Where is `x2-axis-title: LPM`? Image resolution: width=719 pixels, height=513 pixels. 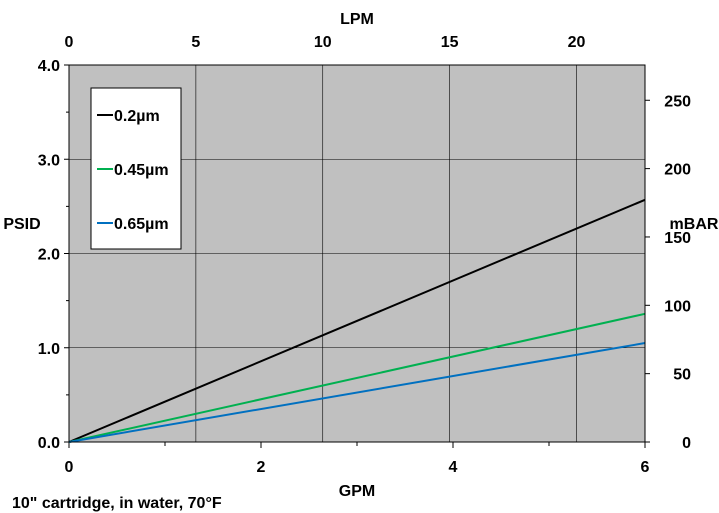 x2-axis-title: LPM is located at coordinates (357, 19).